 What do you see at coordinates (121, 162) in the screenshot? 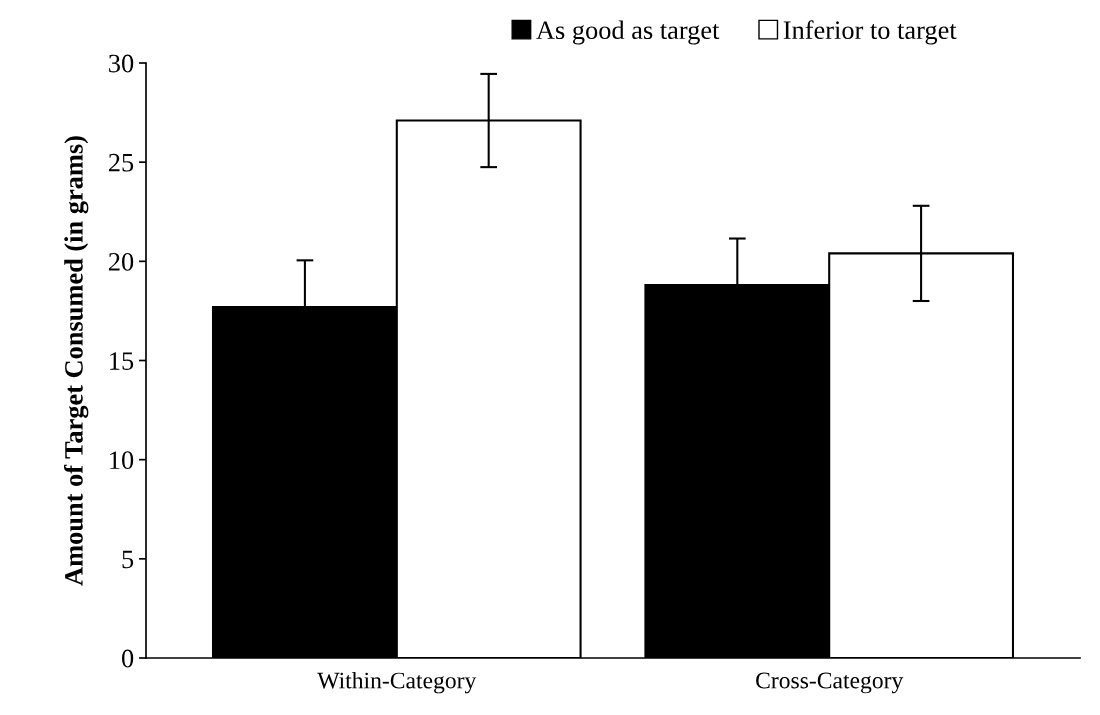
I see `y-tick-label: 25` at bounding box center [121, 162].